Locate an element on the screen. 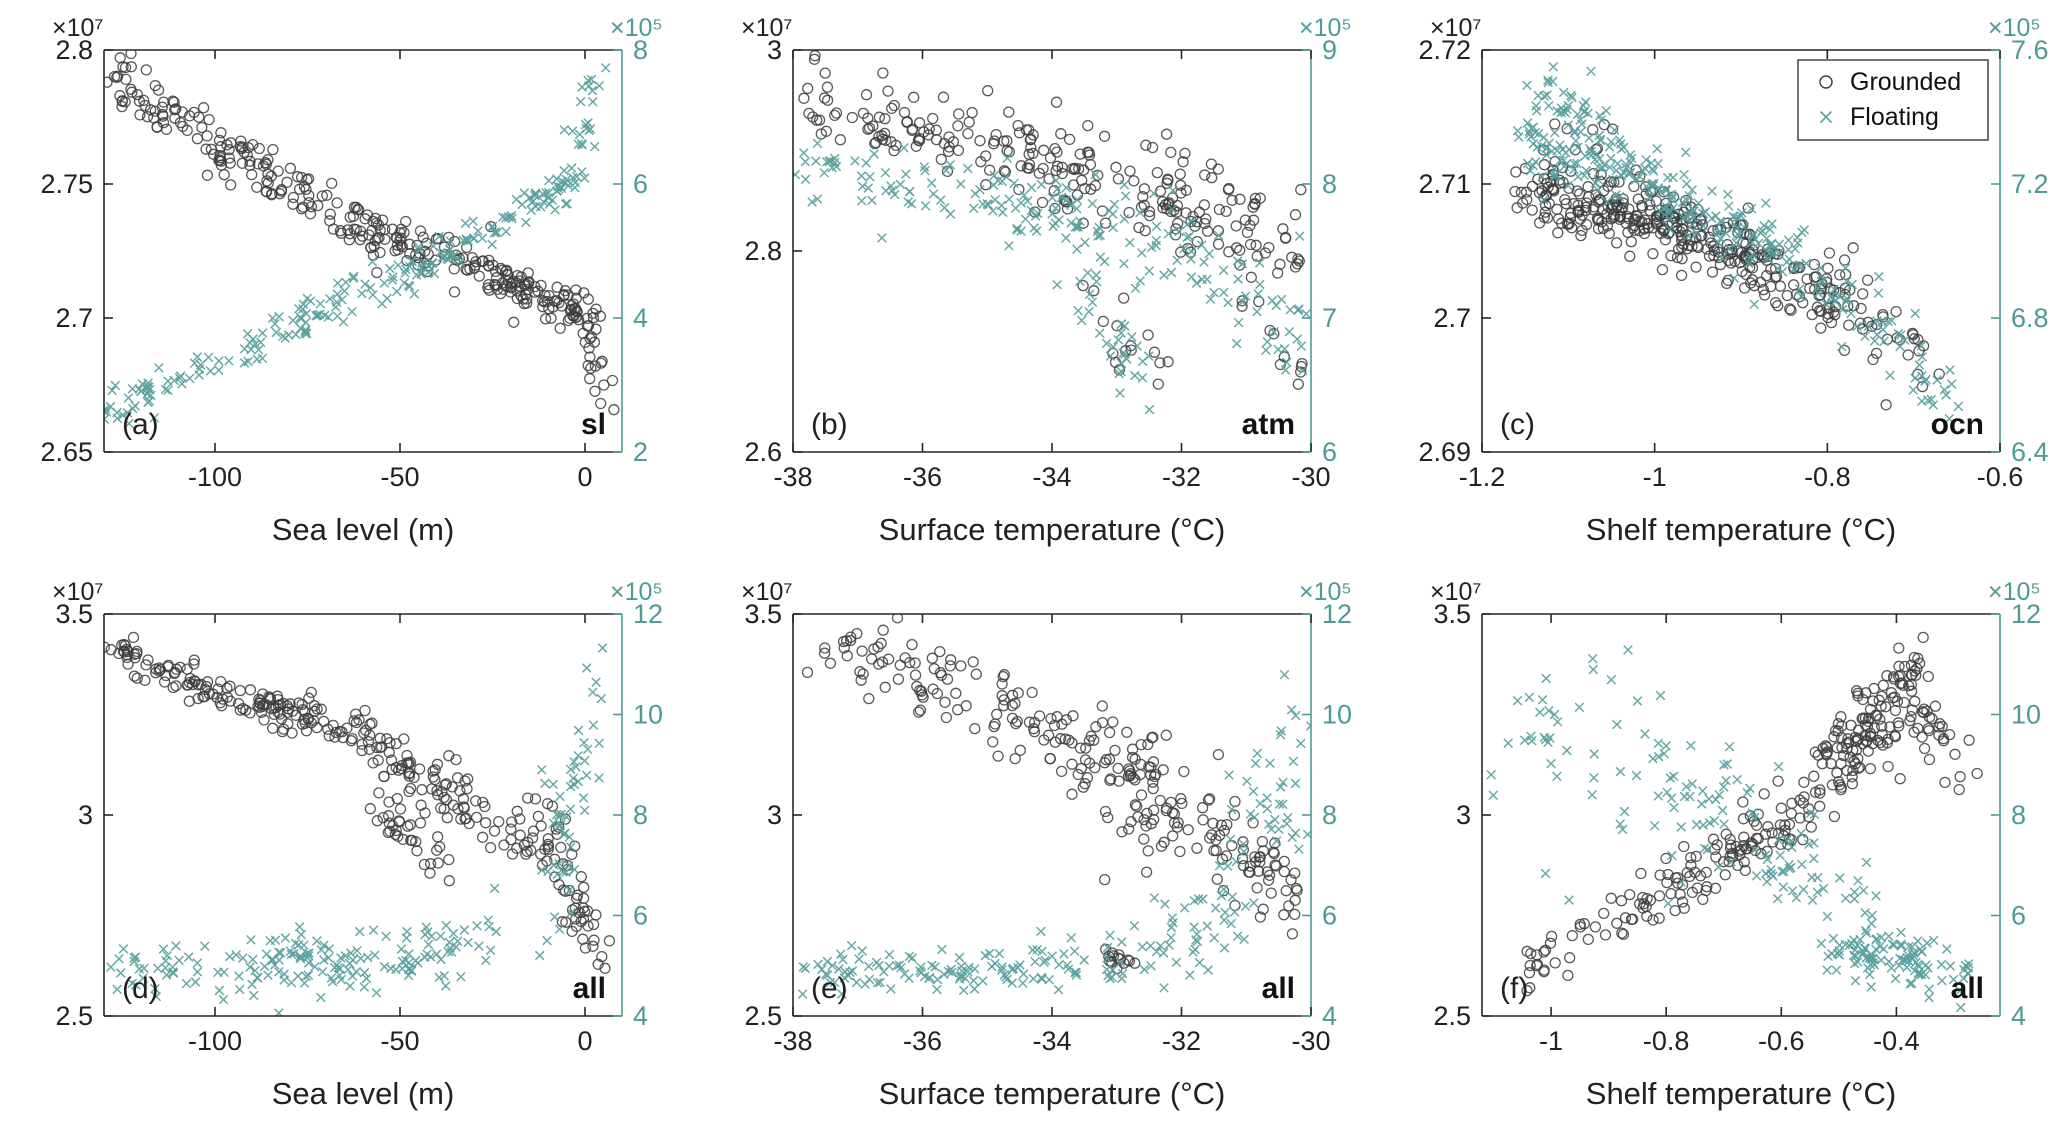  svg-text: (b) is located at coordinates (829, 424).